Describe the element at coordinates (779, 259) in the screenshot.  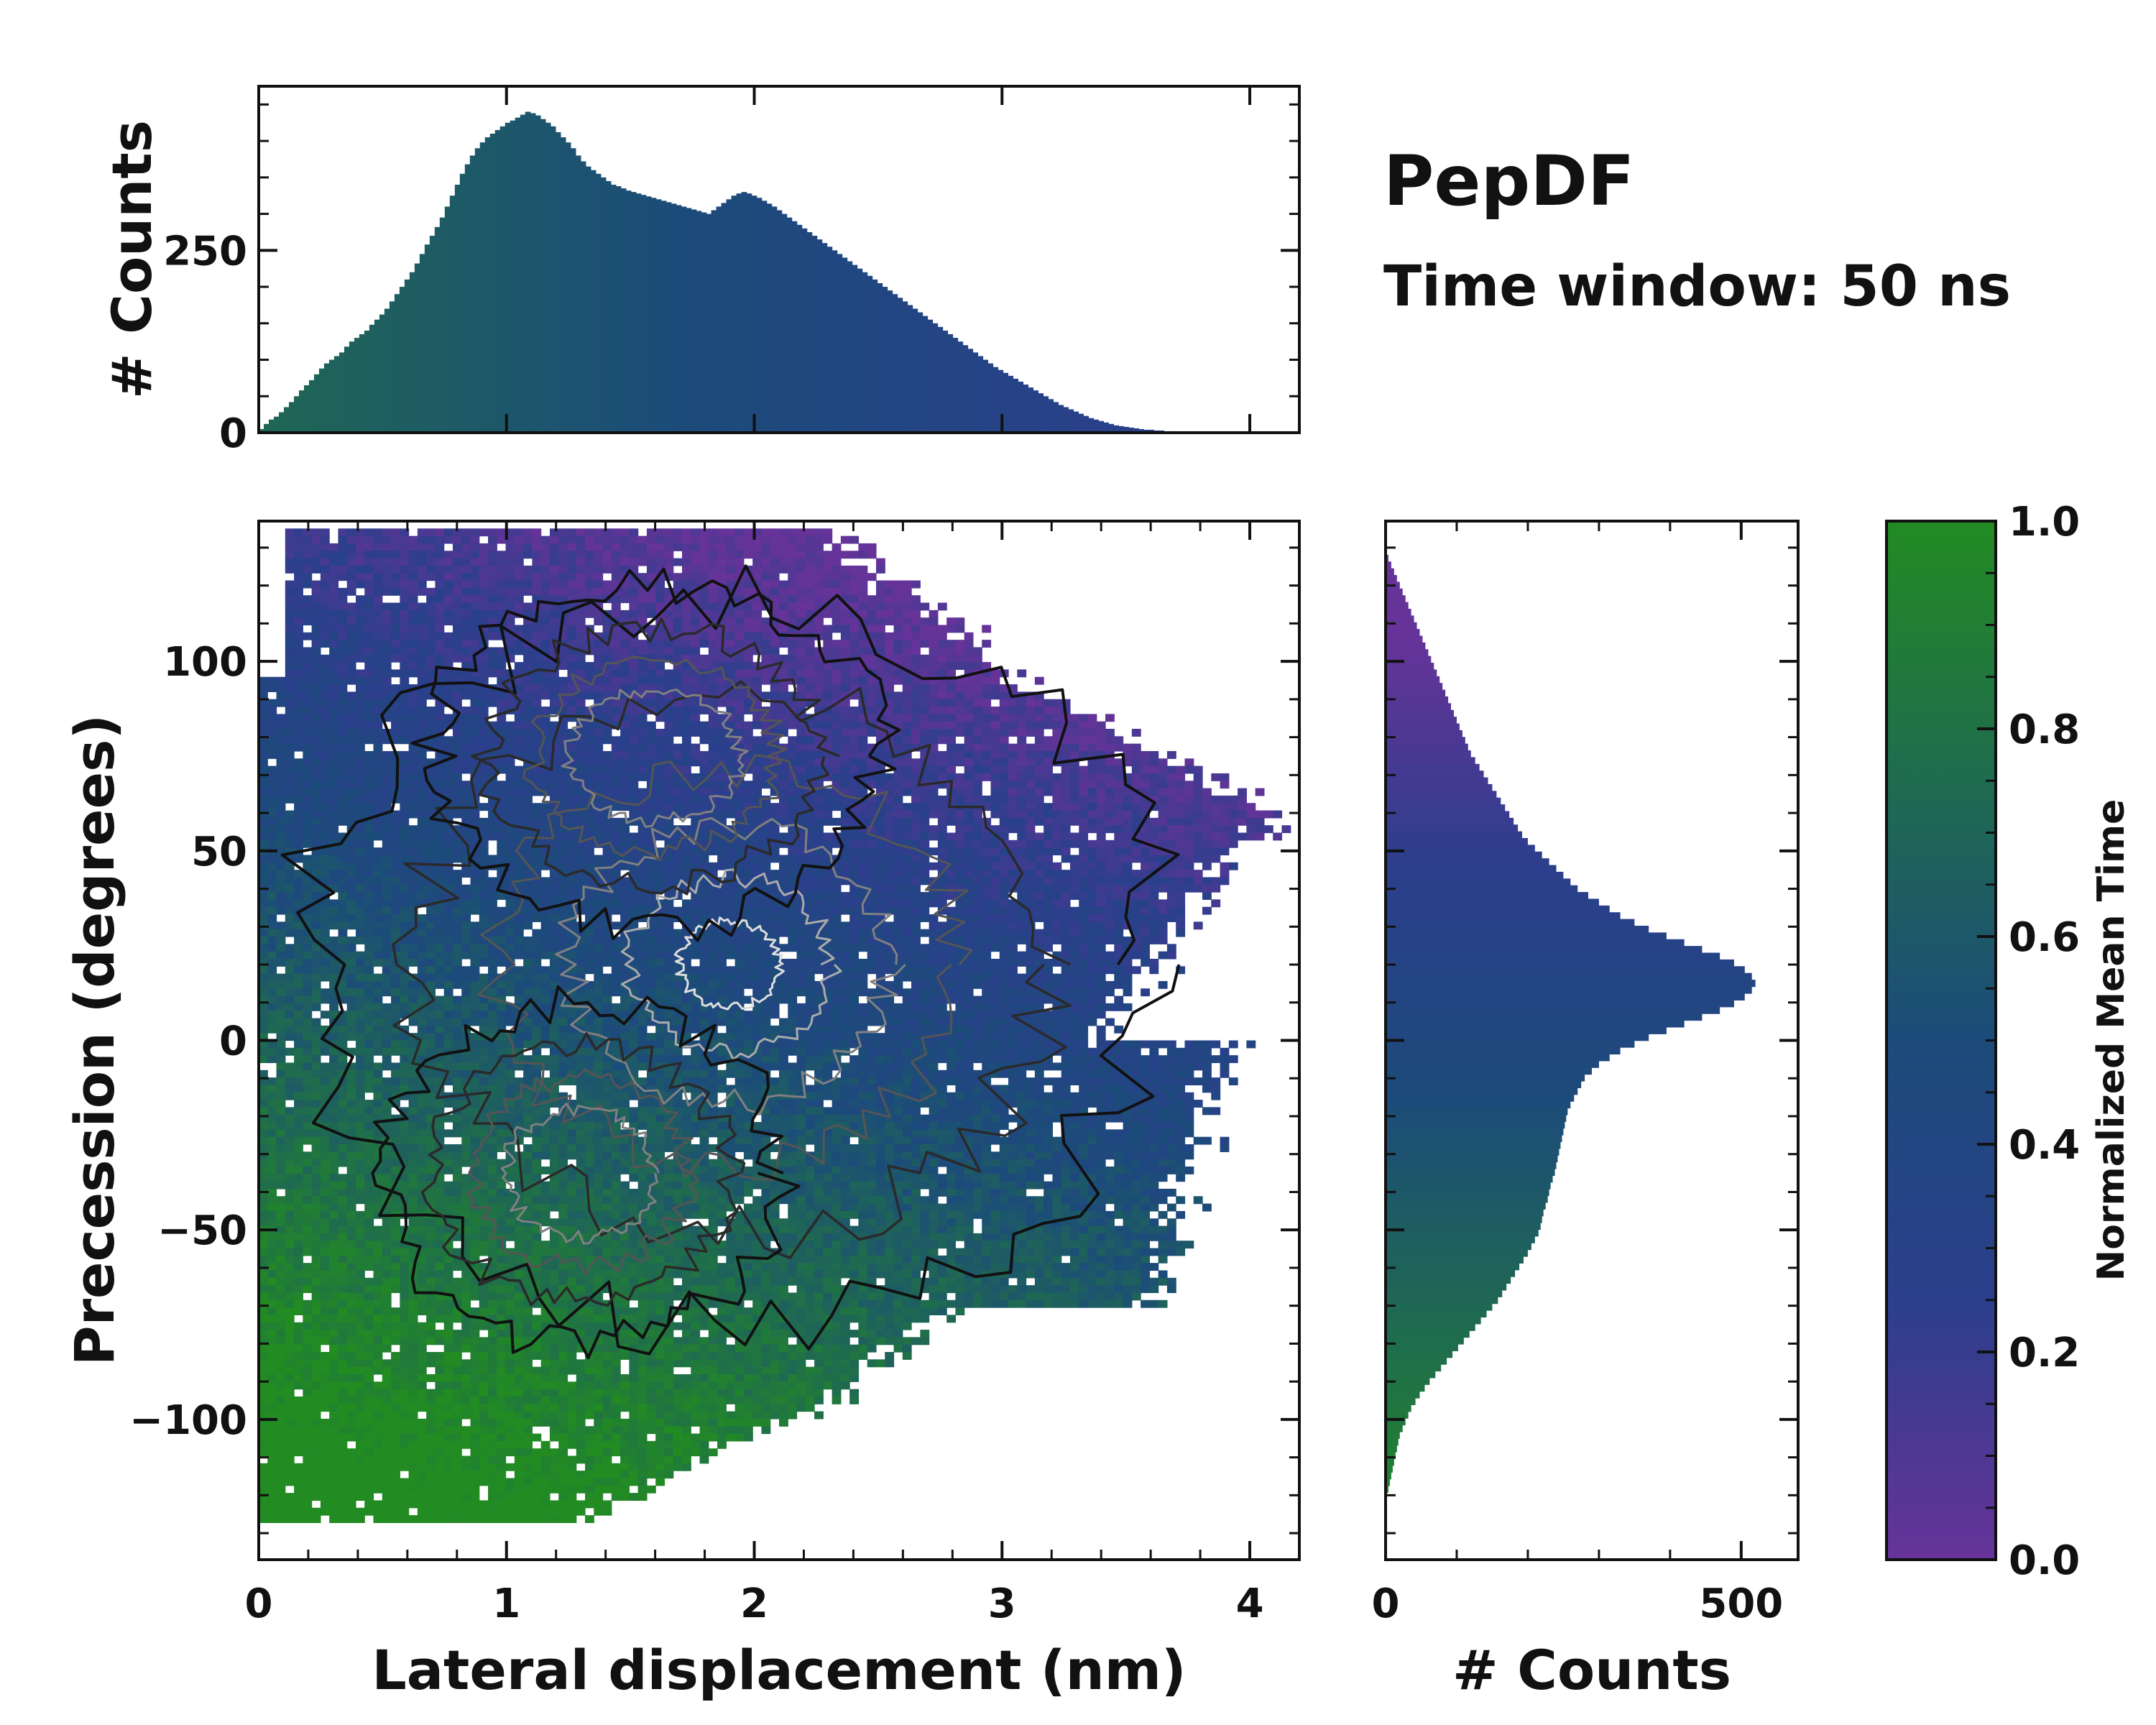
I see `top-histogram-frame` at that location.